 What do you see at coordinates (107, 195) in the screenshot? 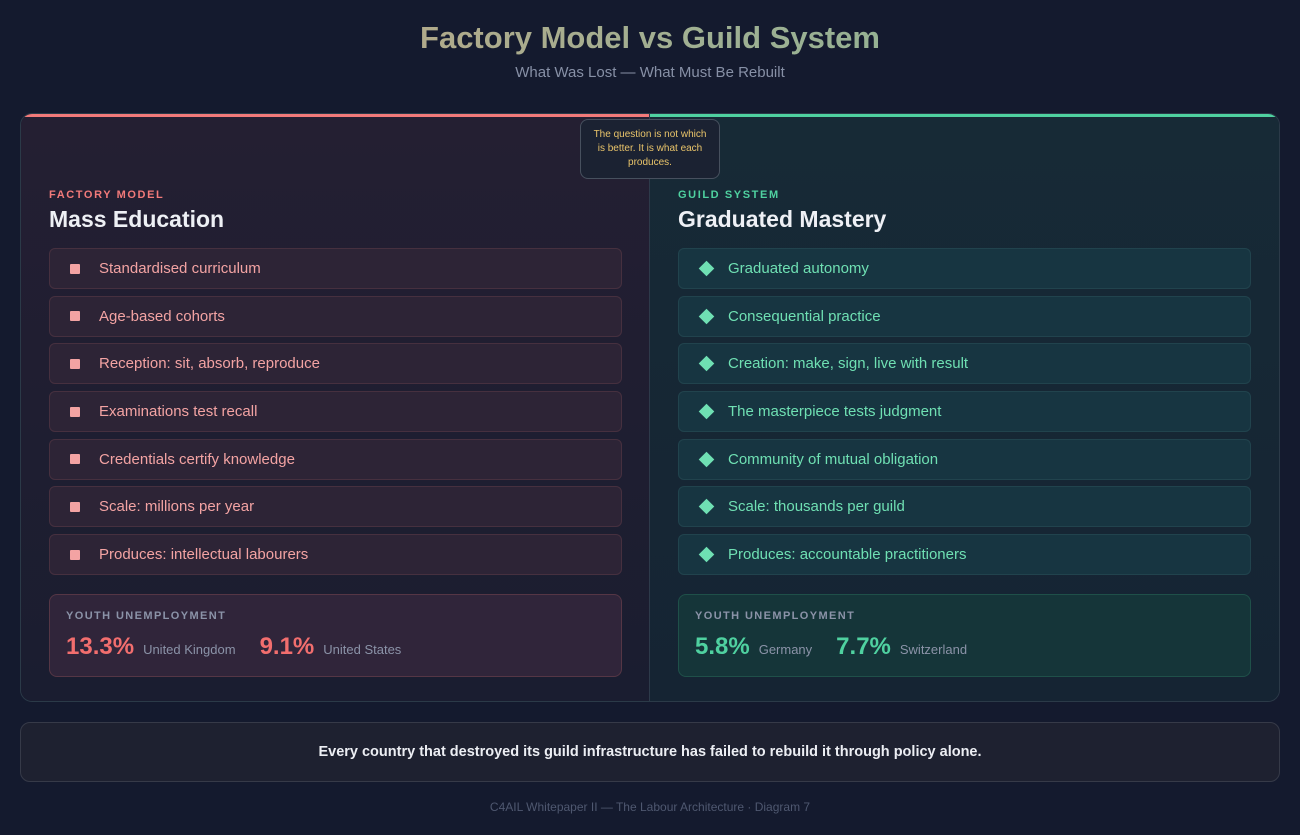
I see `factory-kicker: FACTORY MODEL` at bounding box center [107, 195].